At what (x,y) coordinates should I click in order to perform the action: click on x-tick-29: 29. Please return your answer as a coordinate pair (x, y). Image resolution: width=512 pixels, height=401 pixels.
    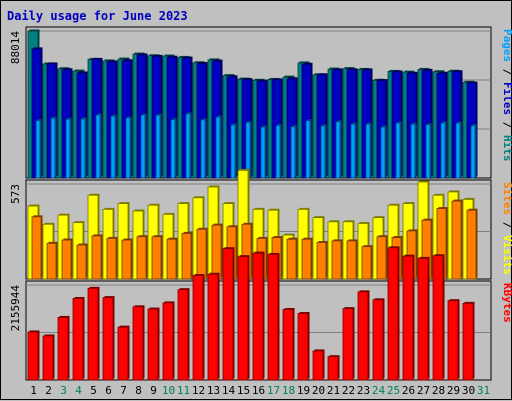
    Looking at the image, I should click on (453, 390).